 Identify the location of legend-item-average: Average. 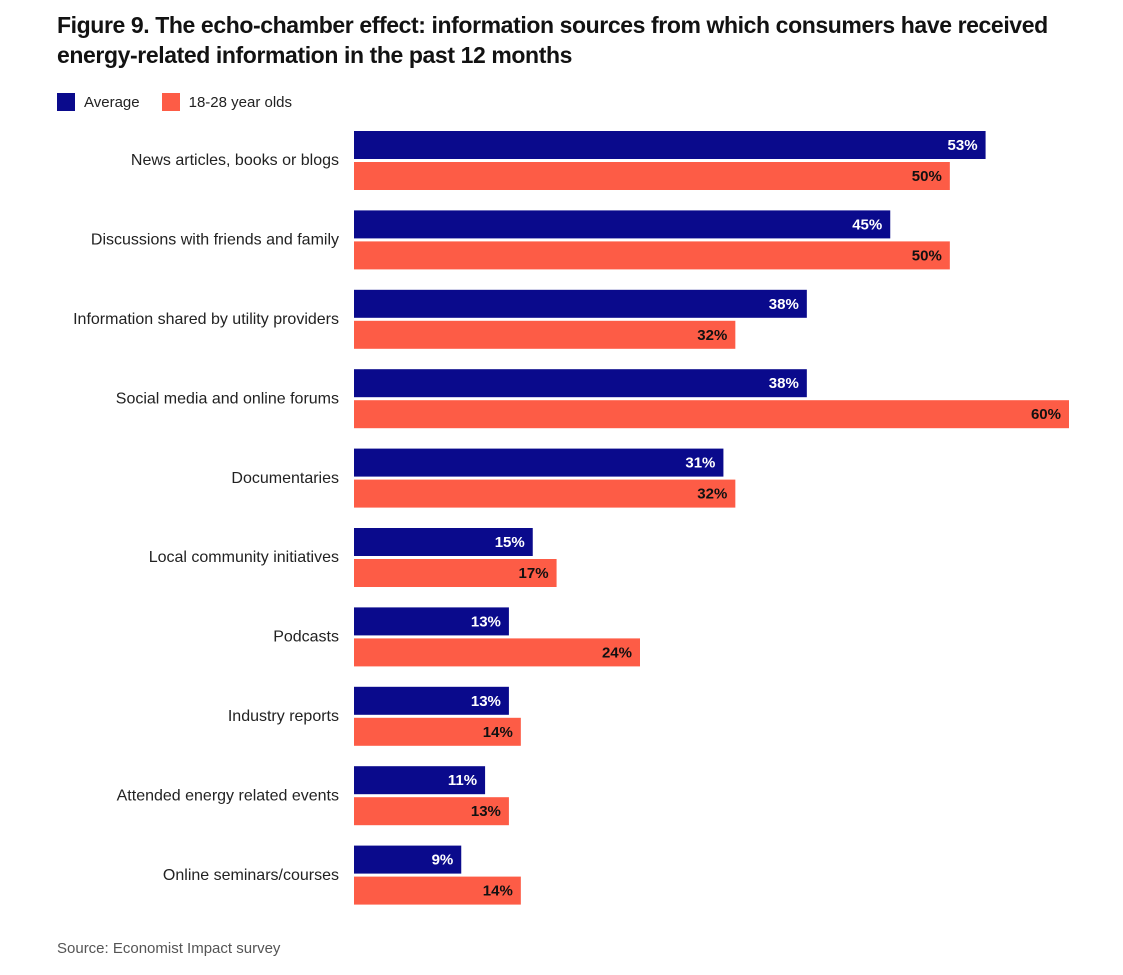
(98, 102).